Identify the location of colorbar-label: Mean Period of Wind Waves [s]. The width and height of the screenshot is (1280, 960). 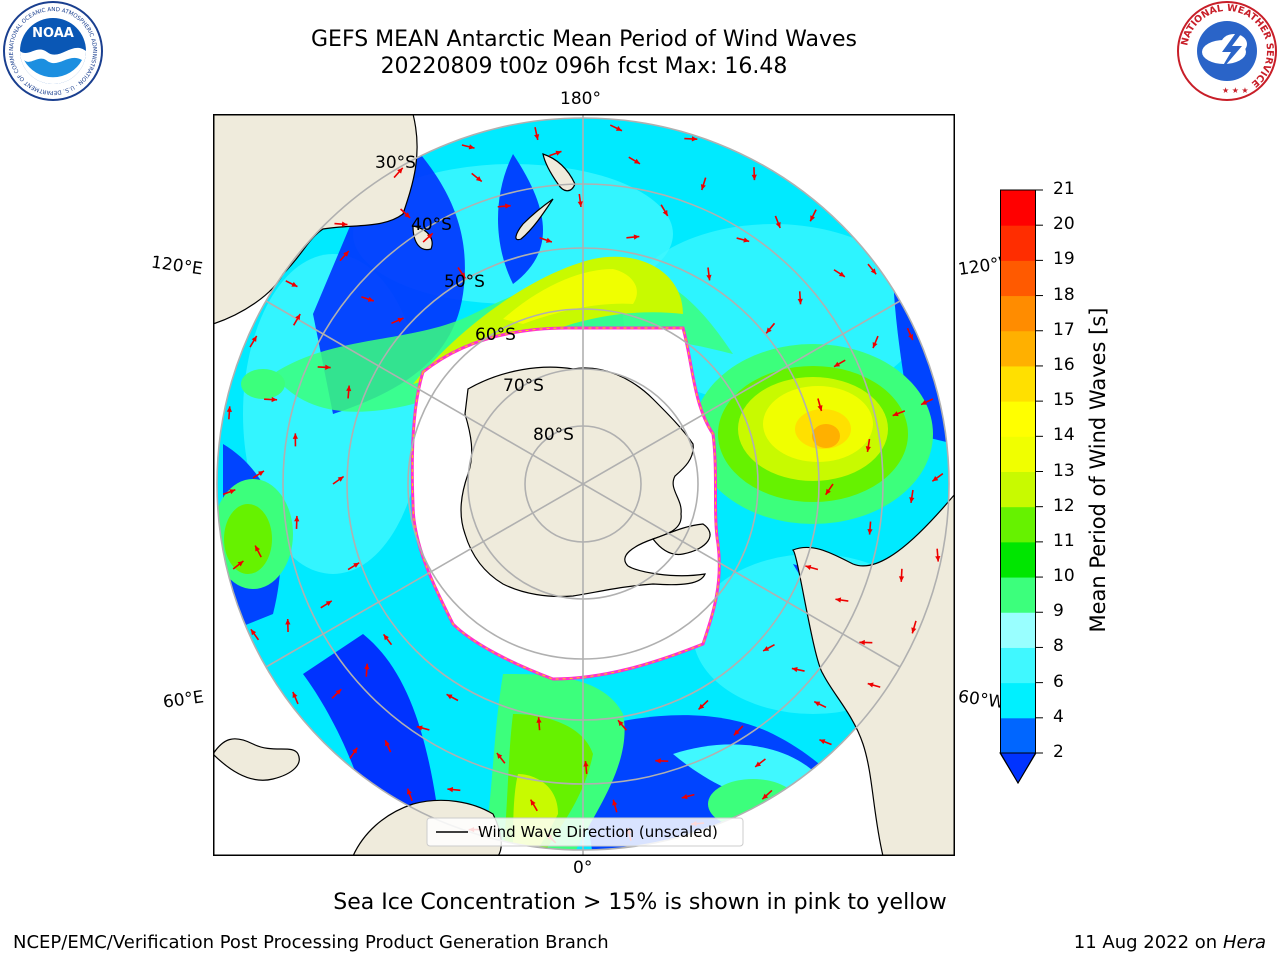
(1098, 470).